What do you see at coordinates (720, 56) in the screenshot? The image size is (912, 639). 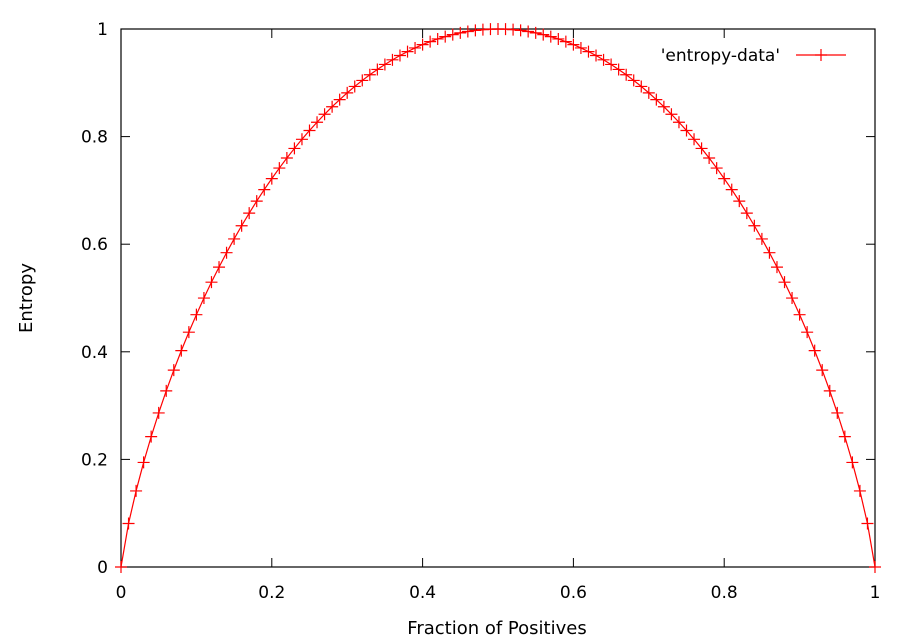 I see `legend-label: 'entropy-data'` at bounding box center [720, 56].